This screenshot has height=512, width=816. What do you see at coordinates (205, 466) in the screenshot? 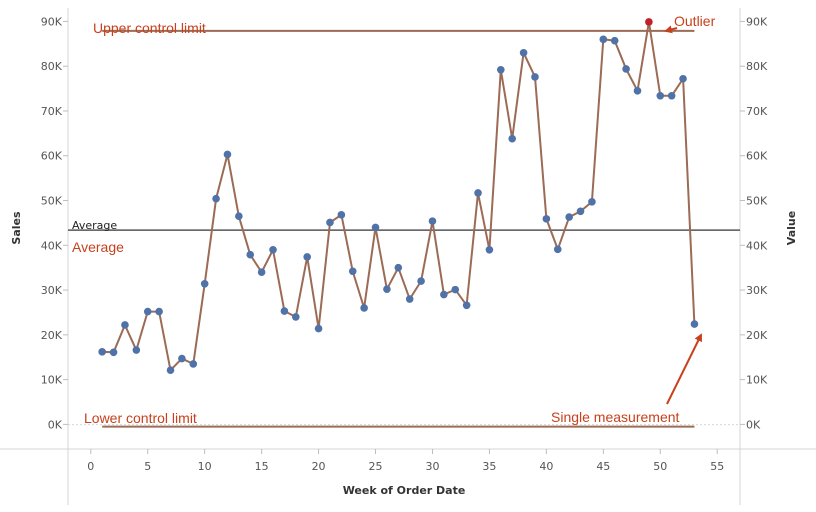
I see `x-tick-label: 10` at bounding box center [205, 466].